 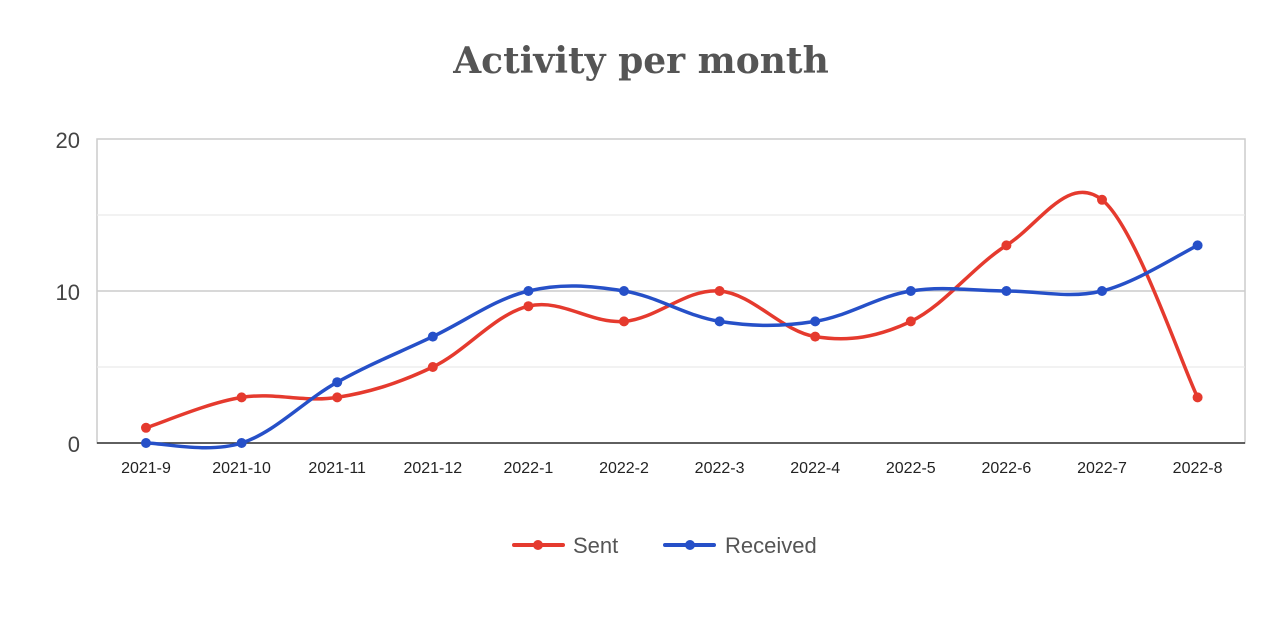 What do you see at coordinates (432, 468) in the screenshot?
I see `x-tick-label: 2021-12` at bounding box center [432, 468].